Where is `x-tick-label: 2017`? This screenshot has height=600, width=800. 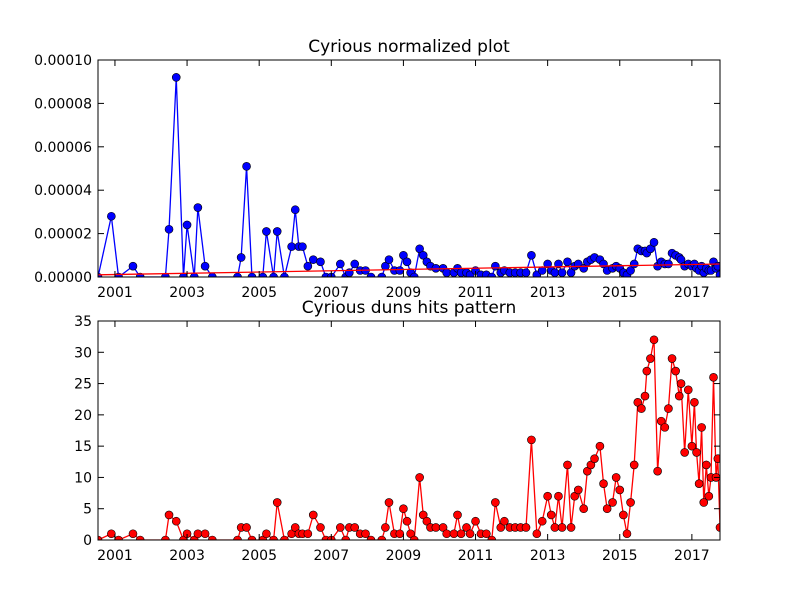 x-tick-label: 2017 is located at coordinates (692, 293).